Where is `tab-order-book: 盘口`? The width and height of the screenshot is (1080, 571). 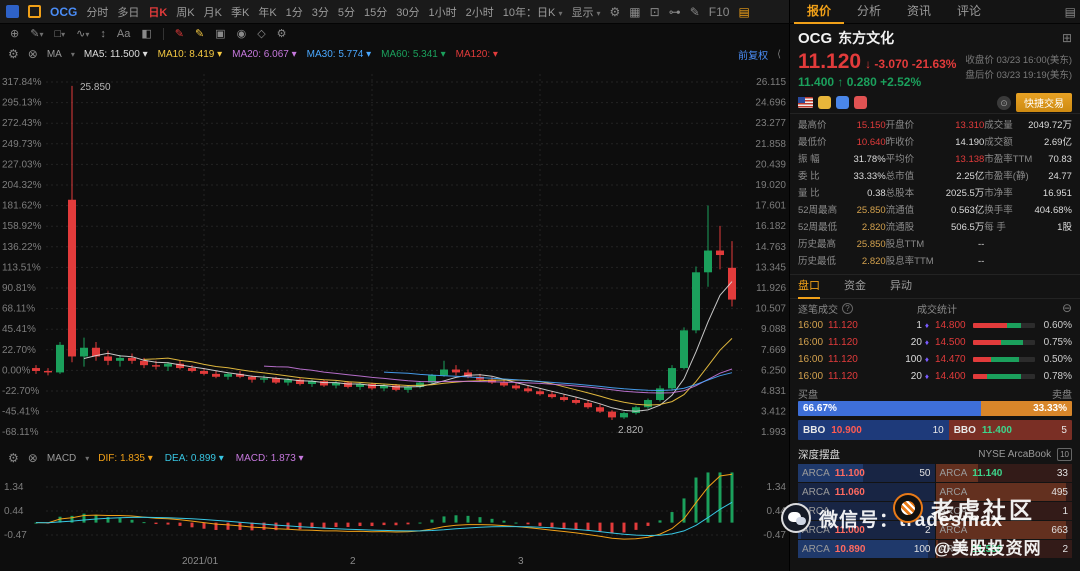
tab-order-book: 盘口 is located at coordinates (809, 287).